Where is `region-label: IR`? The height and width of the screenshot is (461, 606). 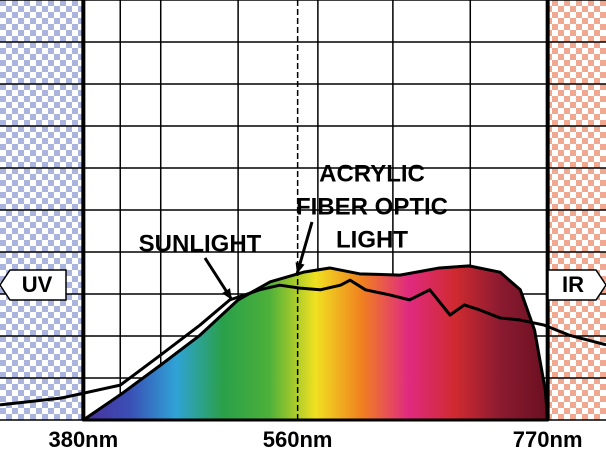
region-label: IR is located at coordinates (573, 284).